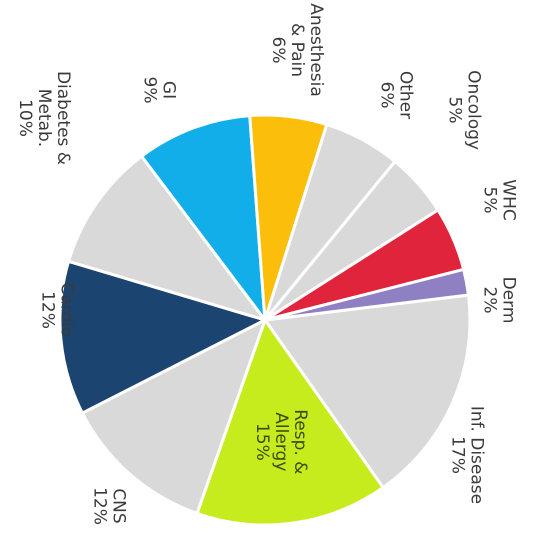 Image resolution: width=535 pixels, height=537 pixels. Describe the element at coordinates (159, 90) in the screenshot. I see `pie-label-gi: GI9%` at that location.